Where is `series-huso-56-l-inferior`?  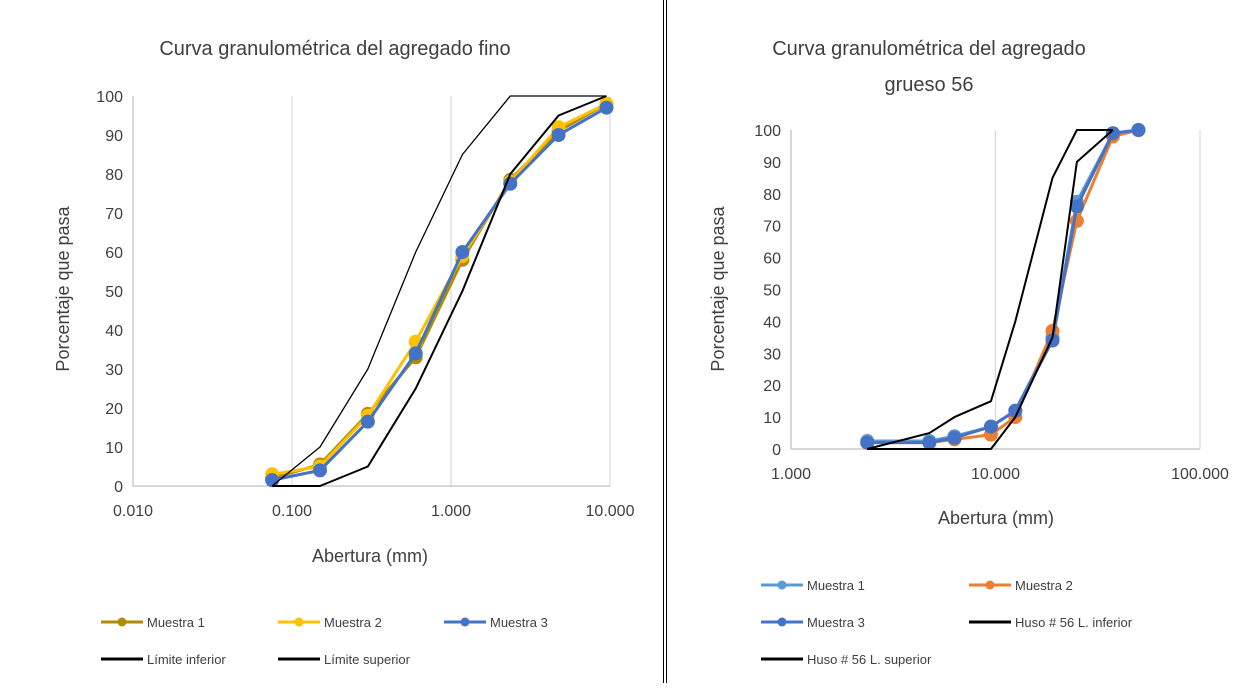 series-huso-56-l-inferior is located at coordinates (990, 289).